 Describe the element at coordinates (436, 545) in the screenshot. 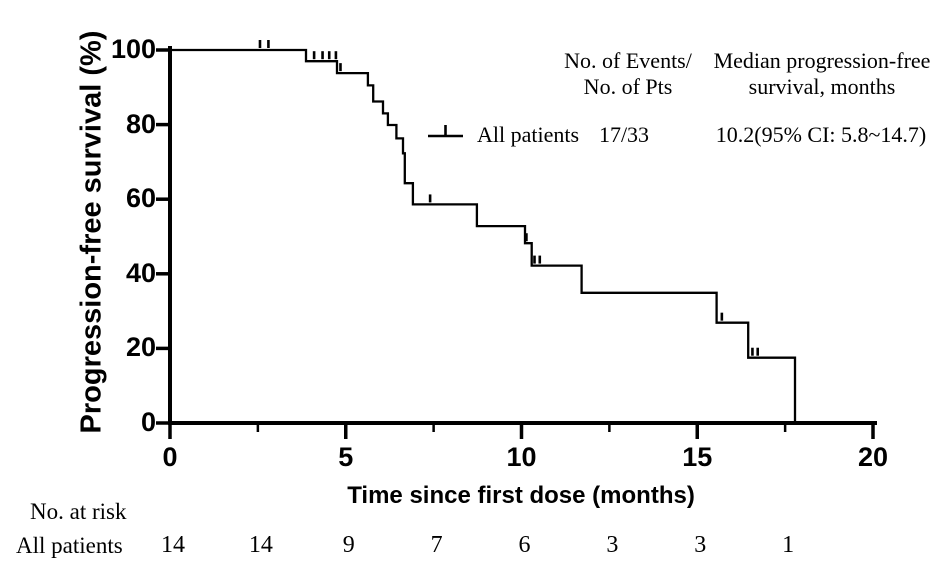

I see `risk-count: 7` at that location.